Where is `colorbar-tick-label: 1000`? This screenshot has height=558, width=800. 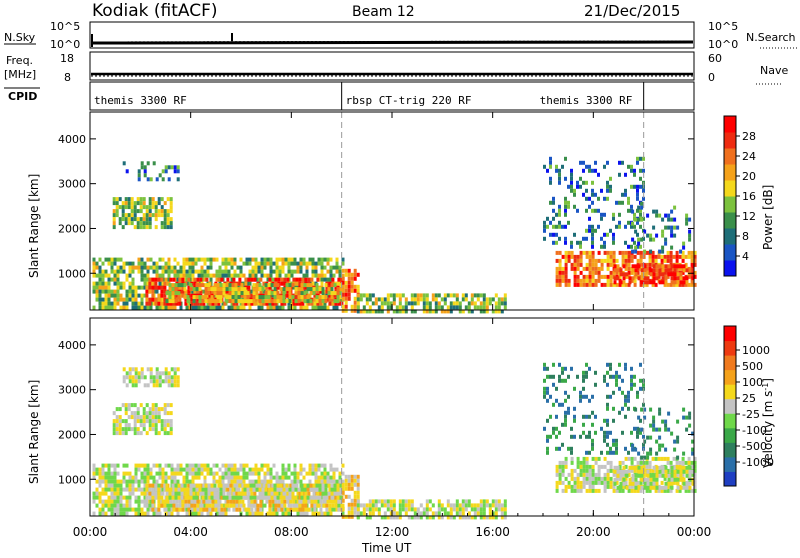 colorbar-tick-label: 1000 is located at coordinates (756, 350).